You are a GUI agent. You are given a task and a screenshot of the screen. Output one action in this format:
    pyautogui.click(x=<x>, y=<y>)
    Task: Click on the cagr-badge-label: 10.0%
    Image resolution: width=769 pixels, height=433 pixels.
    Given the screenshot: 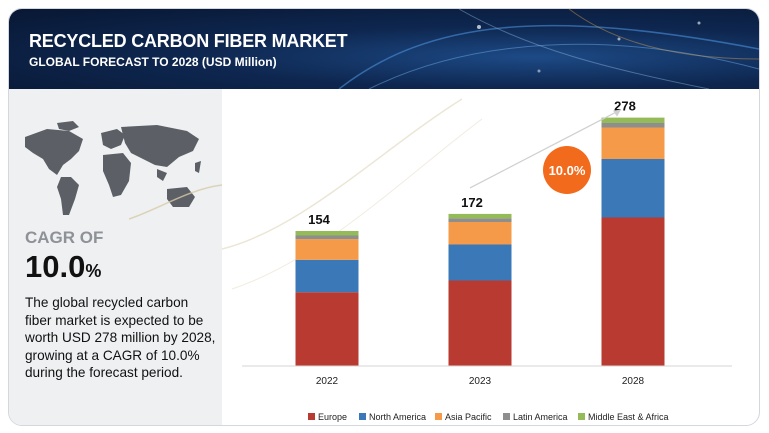 What is the action you would take?
    pyautogui.click(x=567, y=170)
    